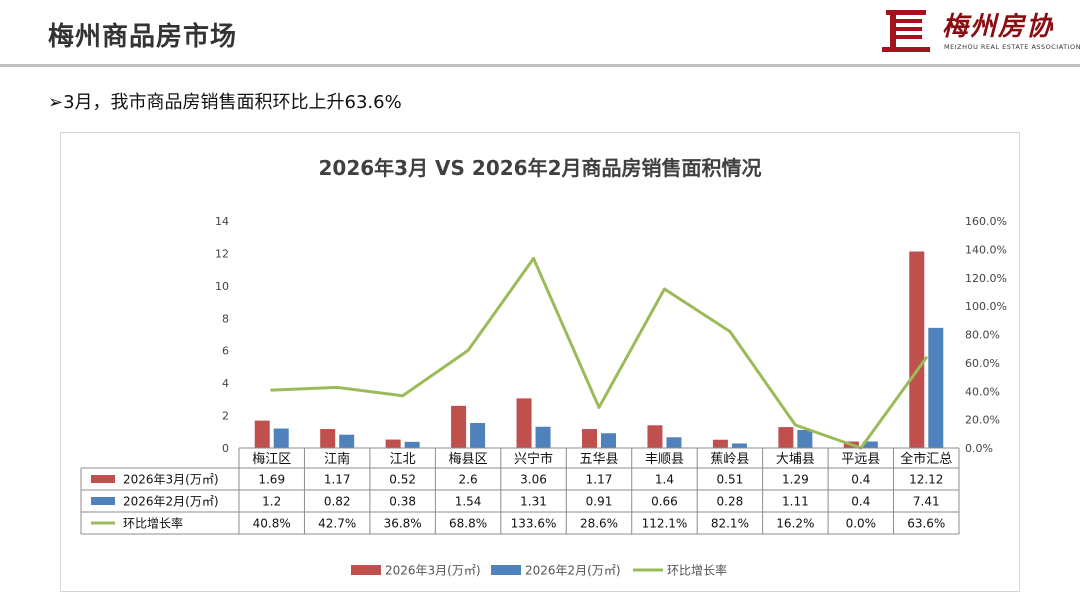 This screenshot has width=1080, height=608. What do you see at coordinates (573, 571) in the screenshot?
I see `legend-label: 2026年2月(万㎡)` at bounding box center [573, 571].